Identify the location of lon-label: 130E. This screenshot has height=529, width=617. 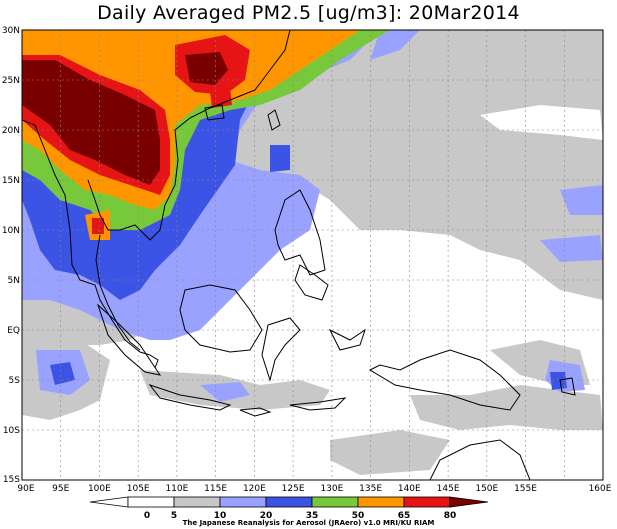
(331, 489).